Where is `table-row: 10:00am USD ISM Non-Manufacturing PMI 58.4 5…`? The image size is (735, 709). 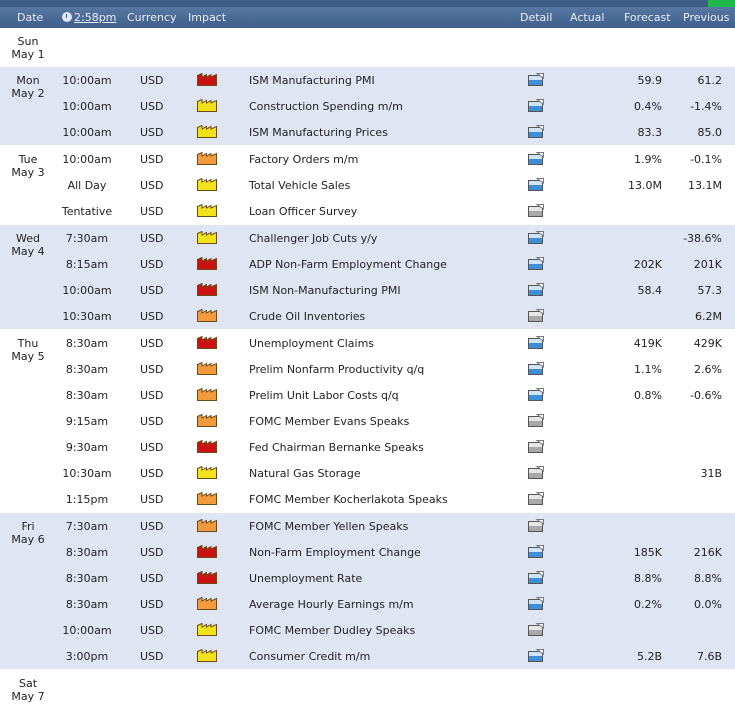 table-row: 10:00am USD ISM Non-Manufacturing PMI 58.4 5… is located at coordinates (367, 290).